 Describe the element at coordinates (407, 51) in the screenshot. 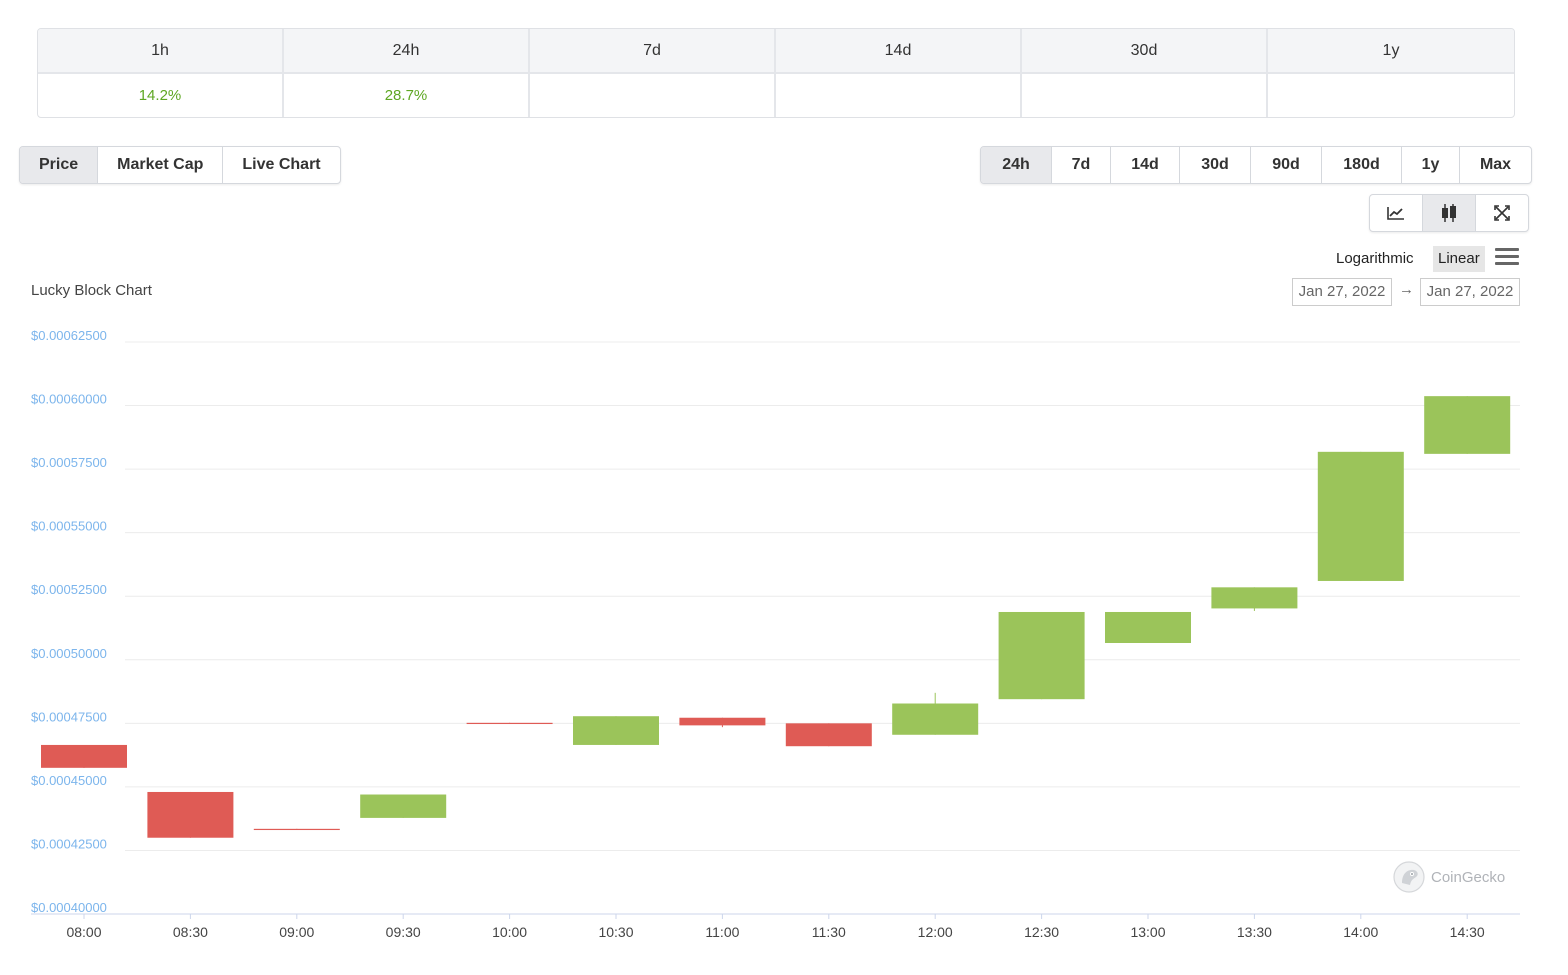

I see `change-header-24h: 24h` at that location.